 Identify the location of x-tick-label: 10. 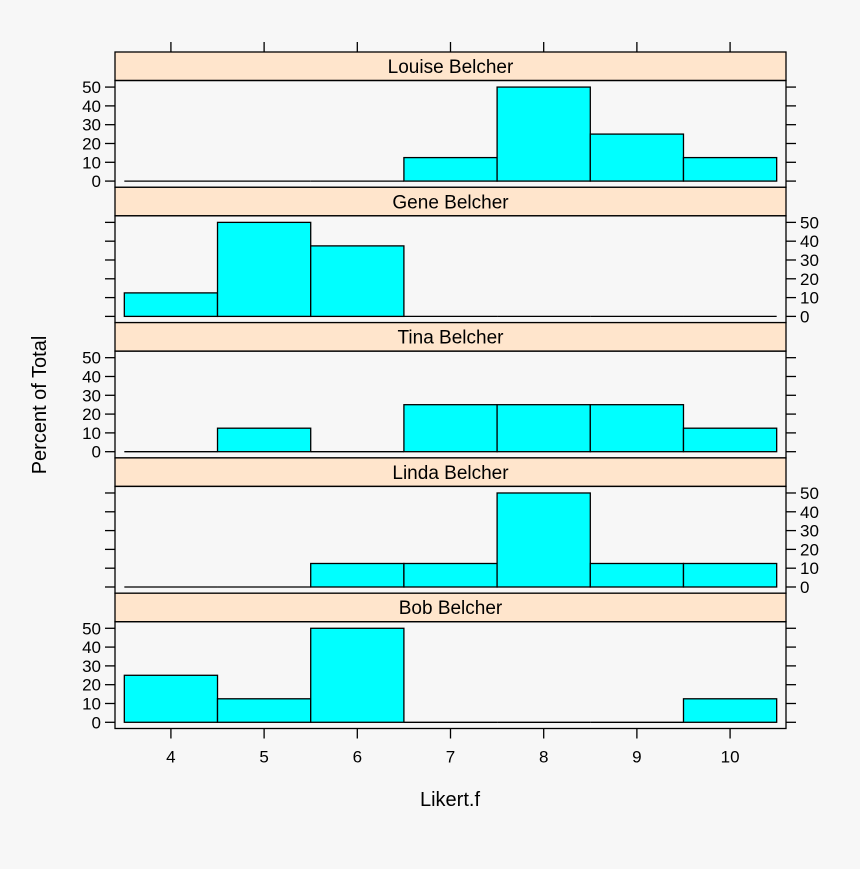
(730, 757).